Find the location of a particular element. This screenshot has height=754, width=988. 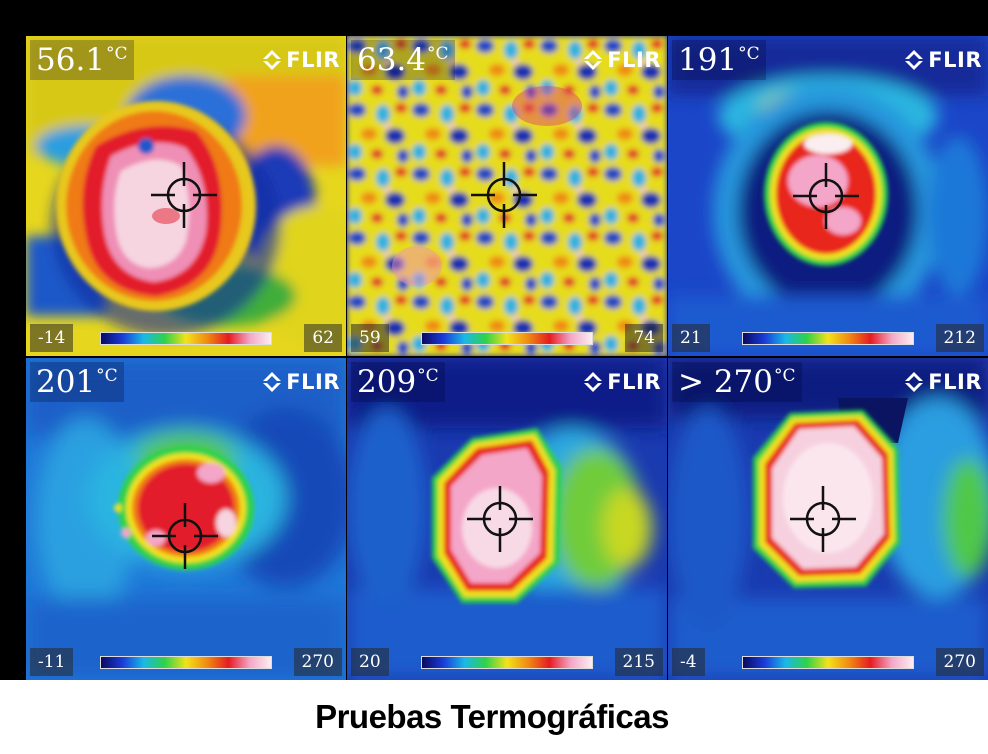

thermal-panel-6: > 270°C FLIR -4 270 is located at coordinates (828, 519).